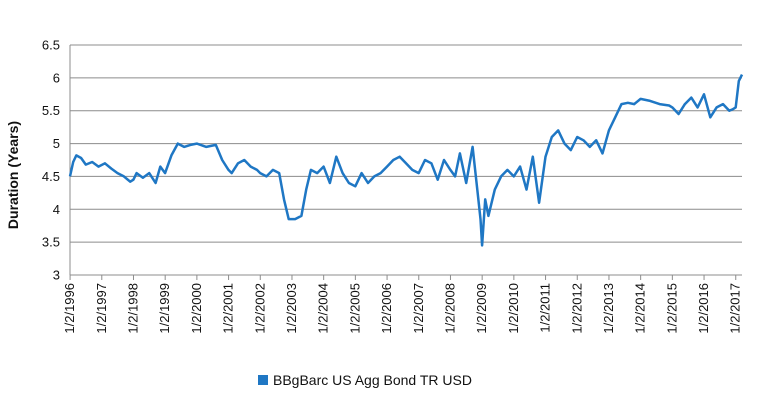  Describe the element at coordinates (196, 308) in the screenshot. I see `x-tick-label: 1/2/2000` at that location.